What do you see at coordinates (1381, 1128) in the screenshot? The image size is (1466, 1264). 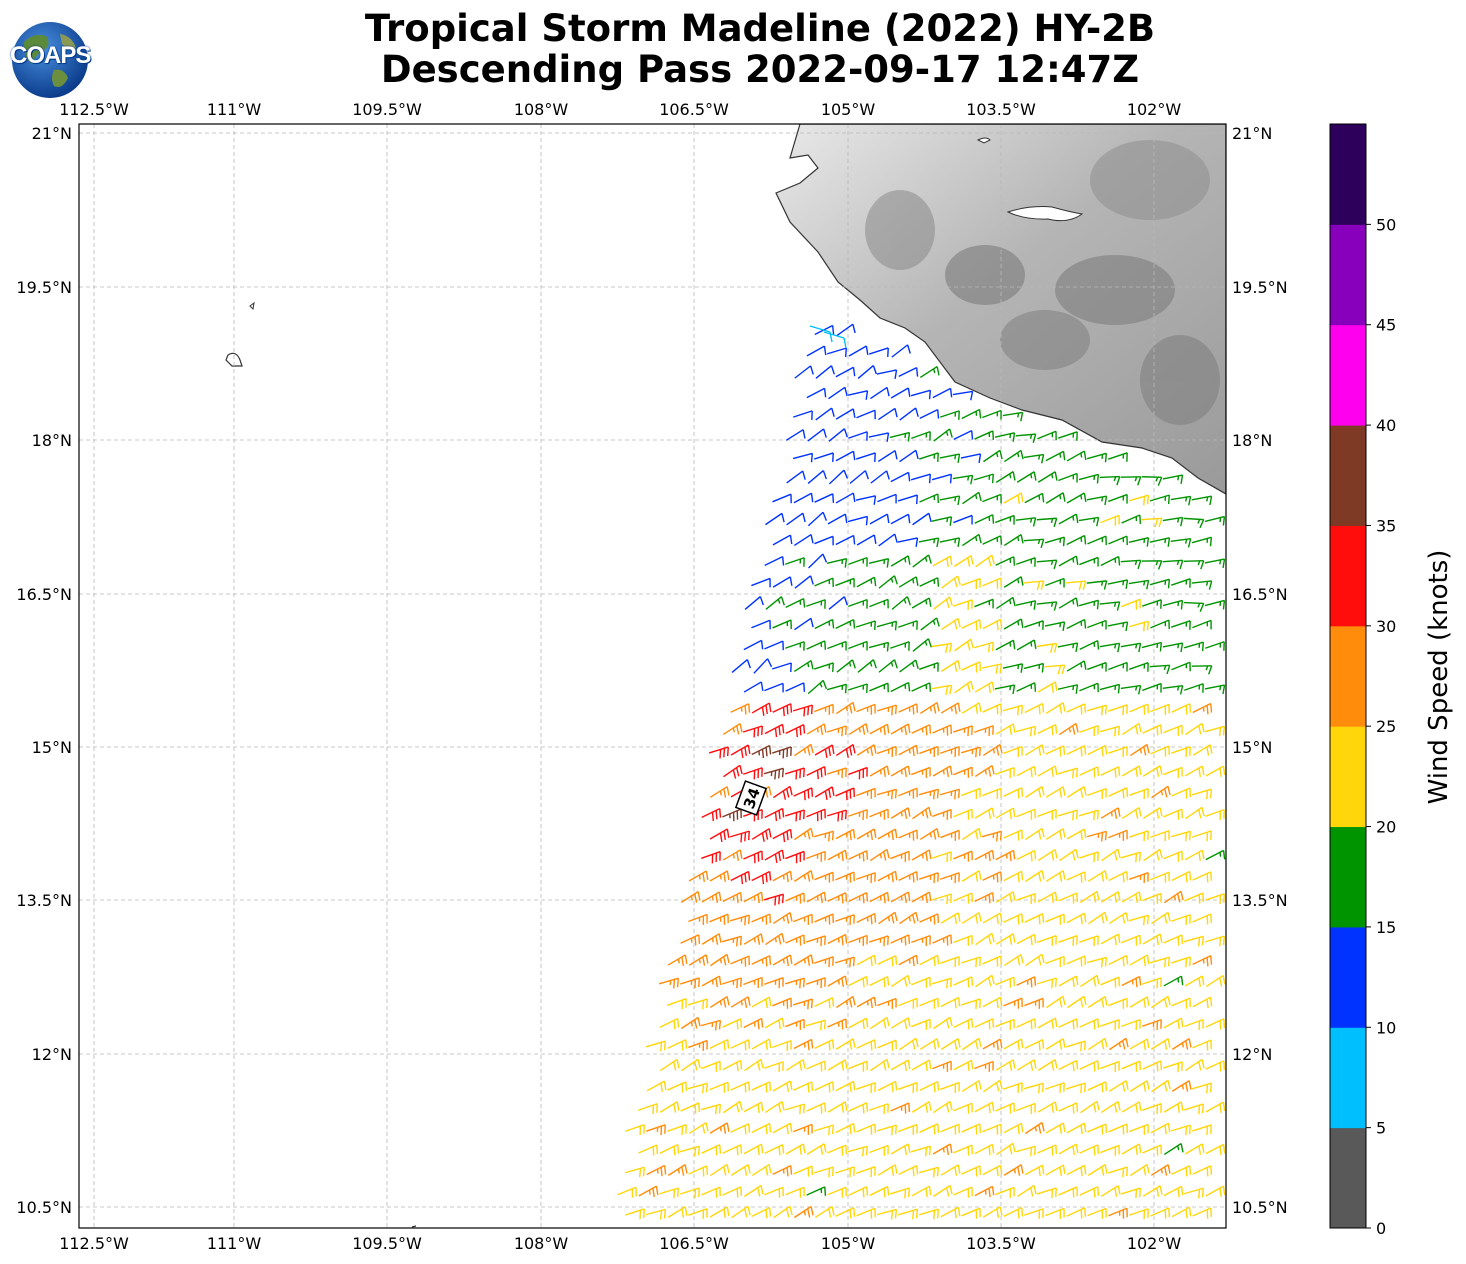 I see `colorbar-tick-label: 5` at bounding box center [1381, 1128].